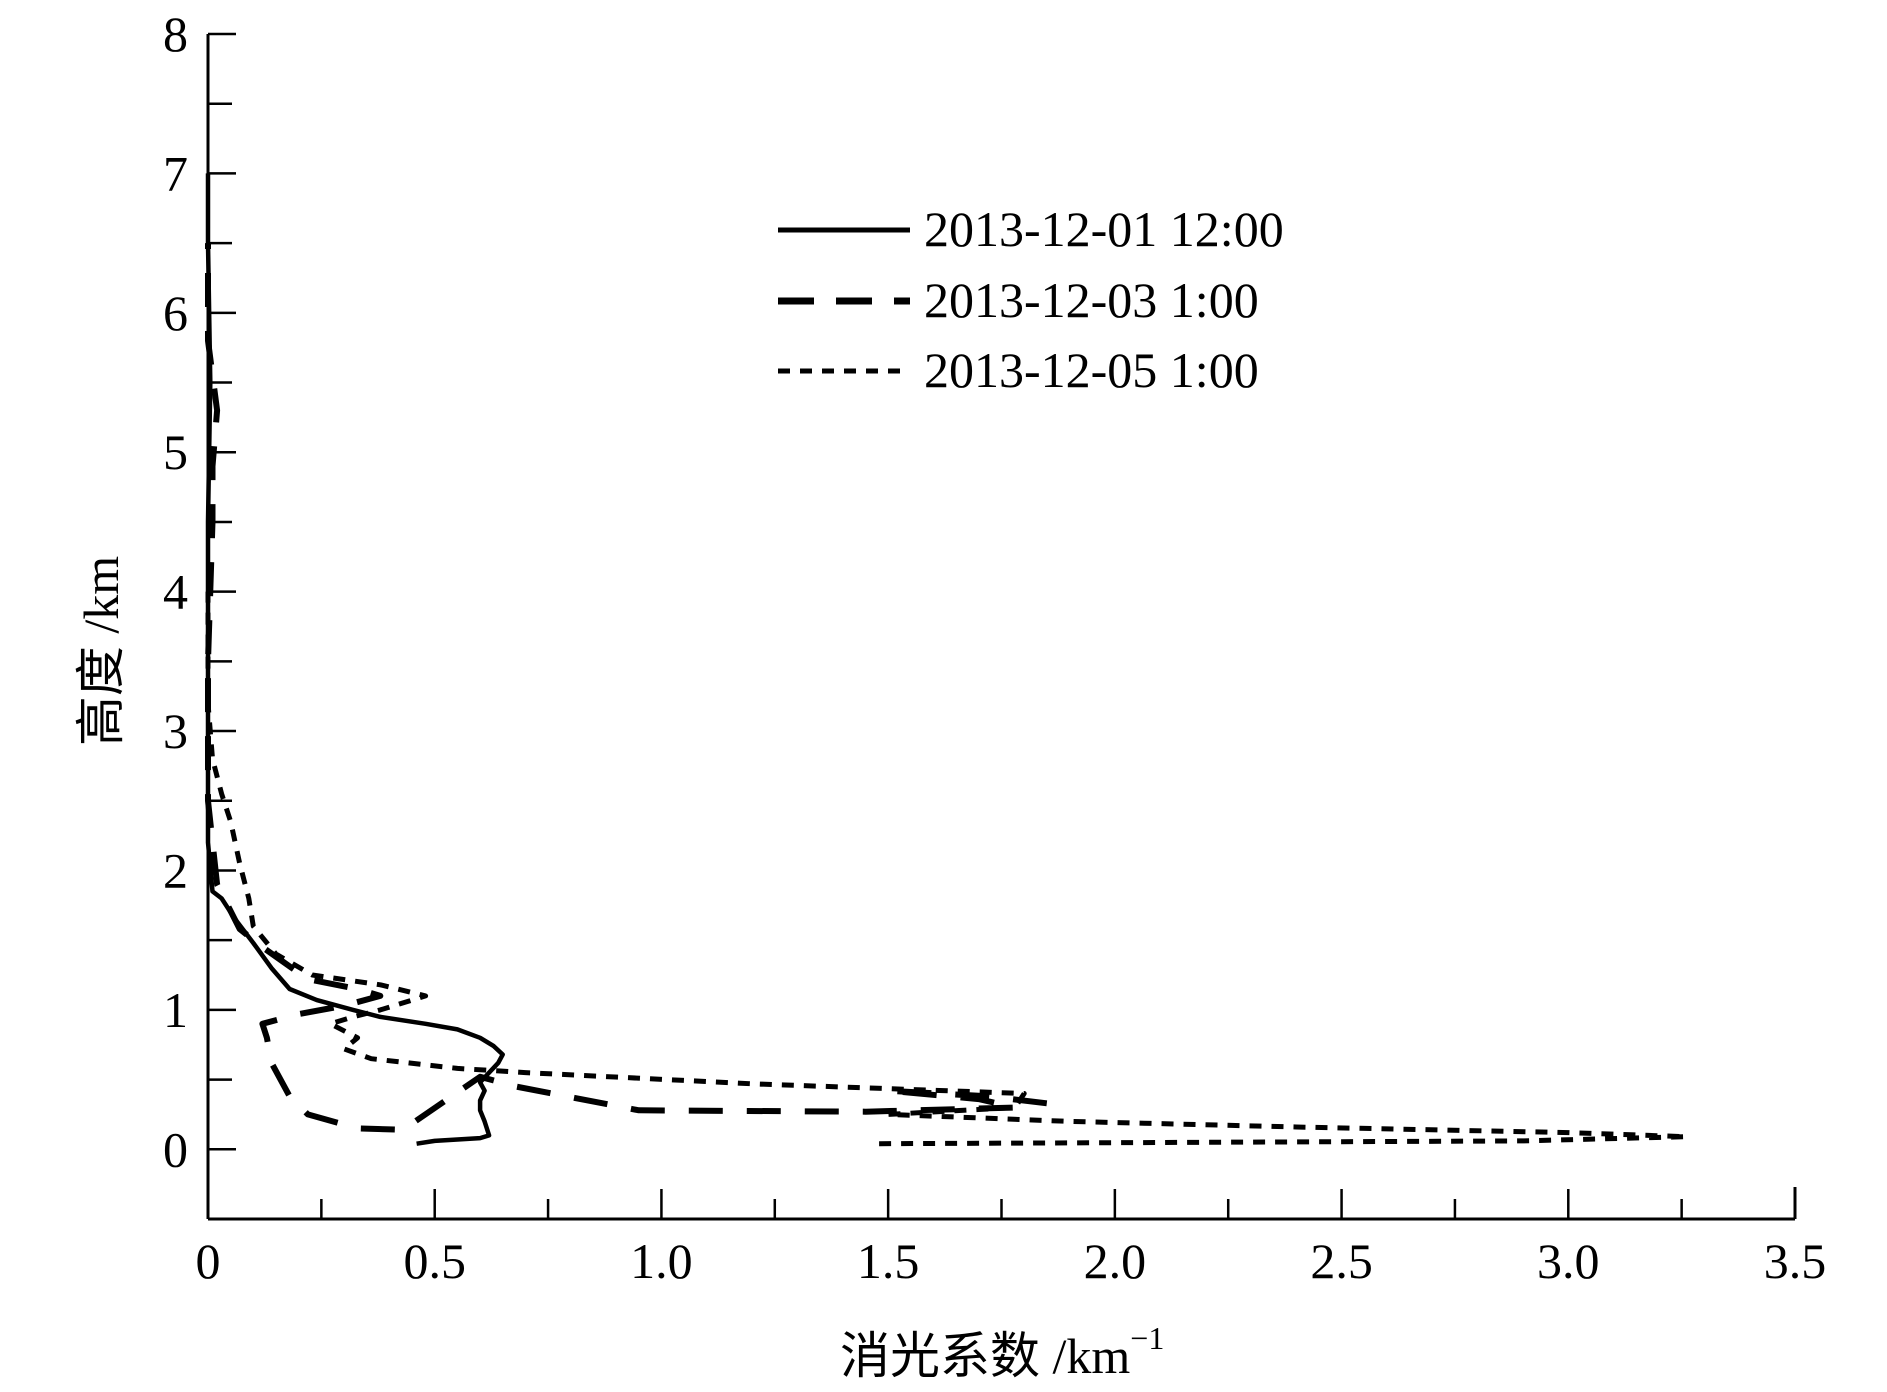 The width and height of the screenshot is (1887, 1392). What do you see at coordinates (1795, 1261) in the screenshot?
I see `x-tick-label: 3.5` at bounding box center [1795, 1261].